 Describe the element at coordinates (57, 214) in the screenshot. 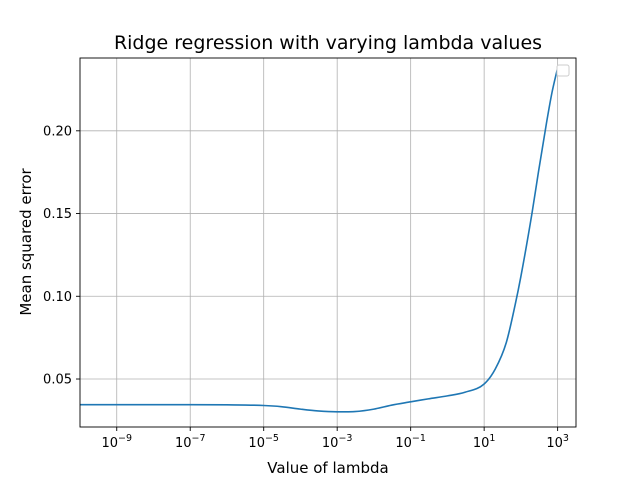

I see `y-tick-label: 0.15` at that location.